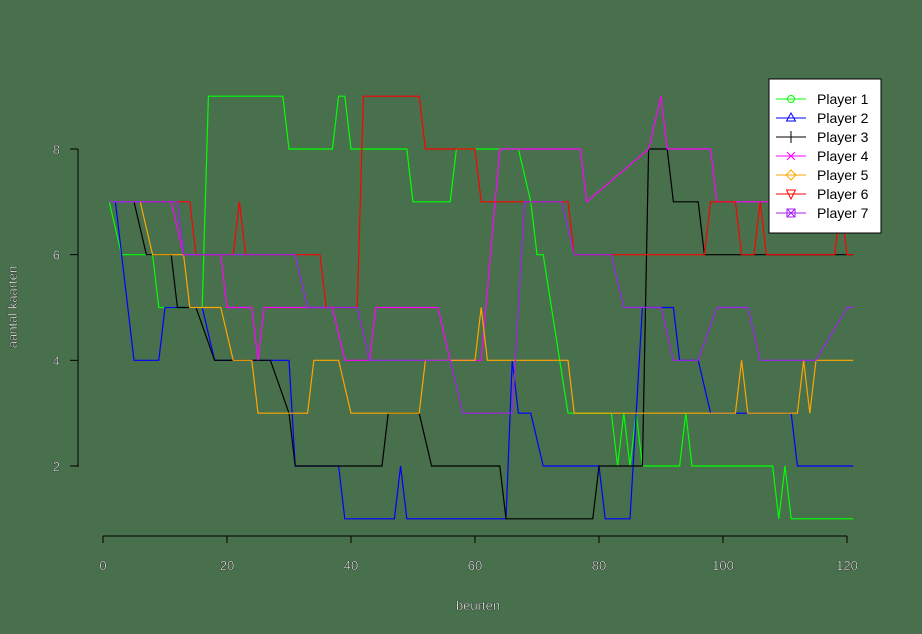  Describe the element at coordinates (56, 466) in the screenshot. I see `y-tick-label: 2` at that location.